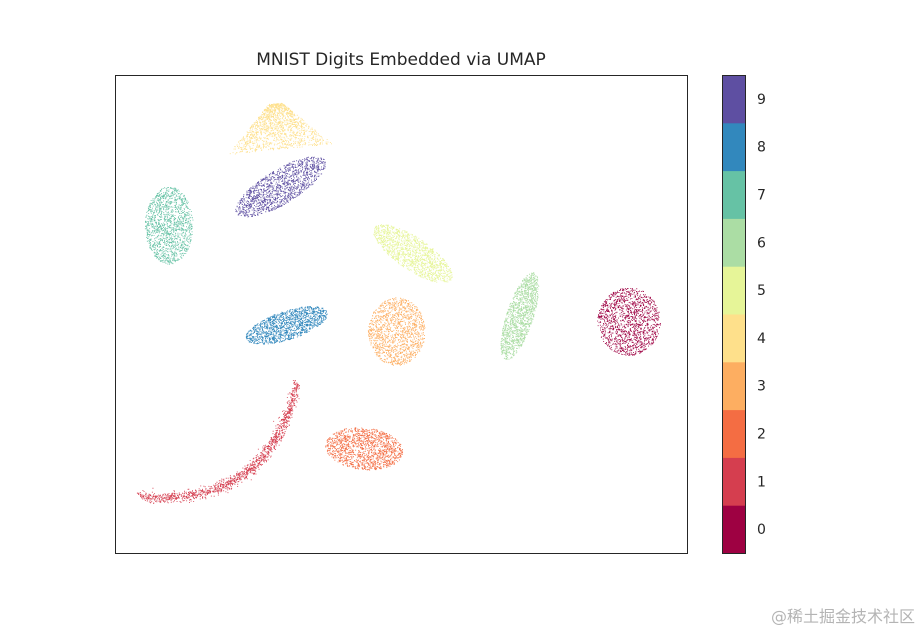  I want to click on colorbar-tick-label: 7, so click(761, 196).